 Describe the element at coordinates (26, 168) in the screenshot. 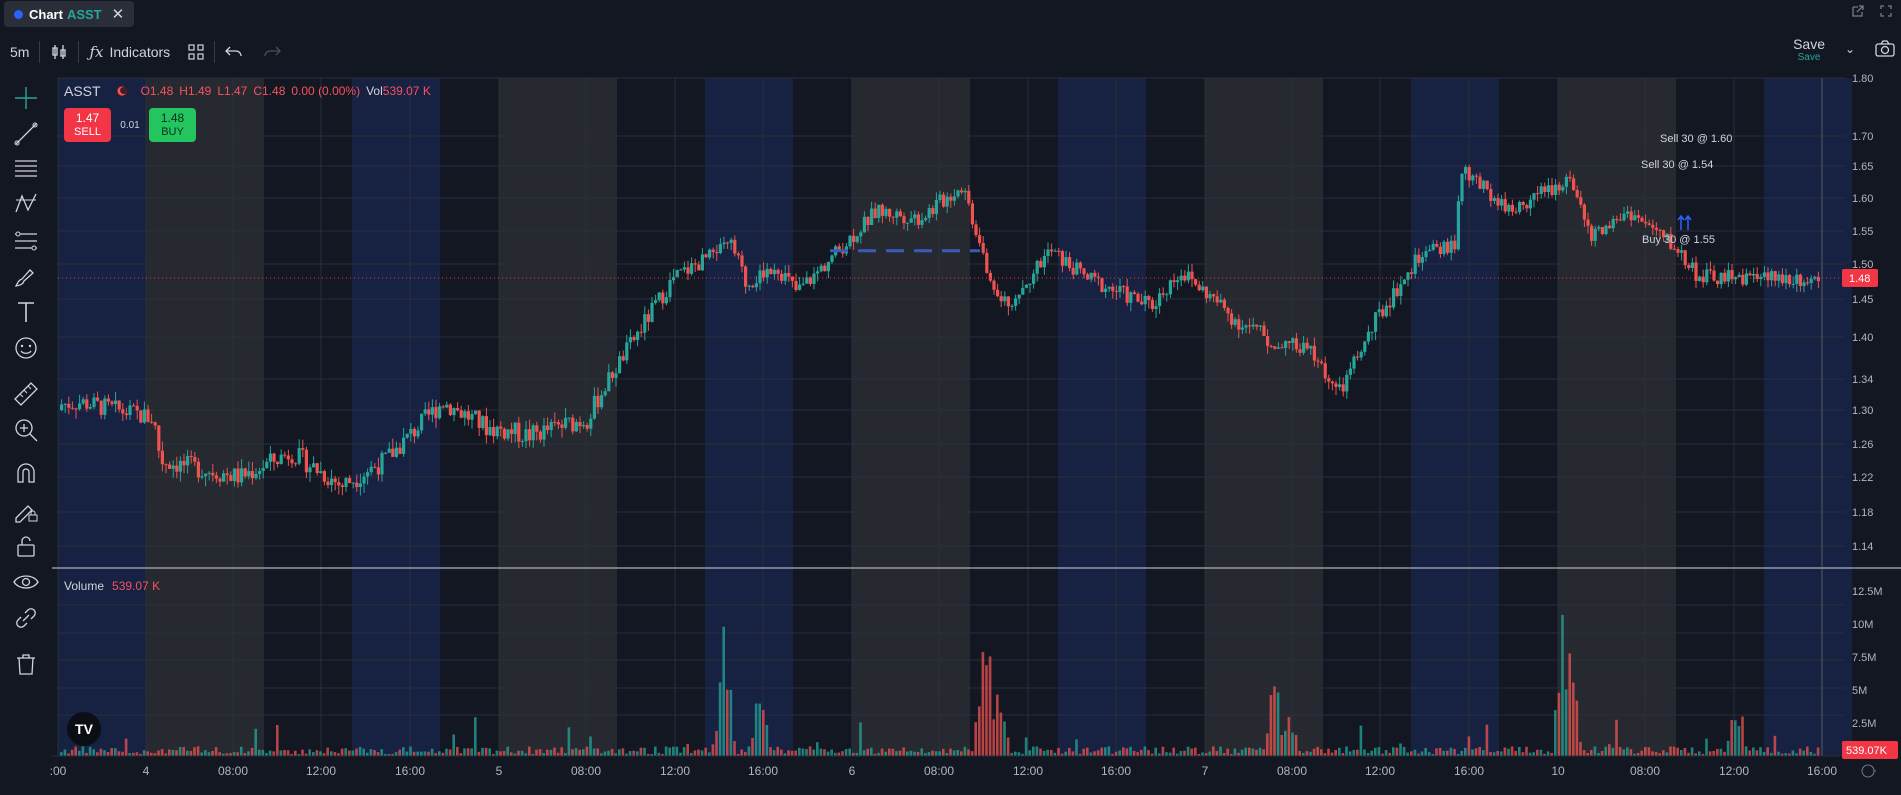

I see `horizontal-lines-icon` at that location.